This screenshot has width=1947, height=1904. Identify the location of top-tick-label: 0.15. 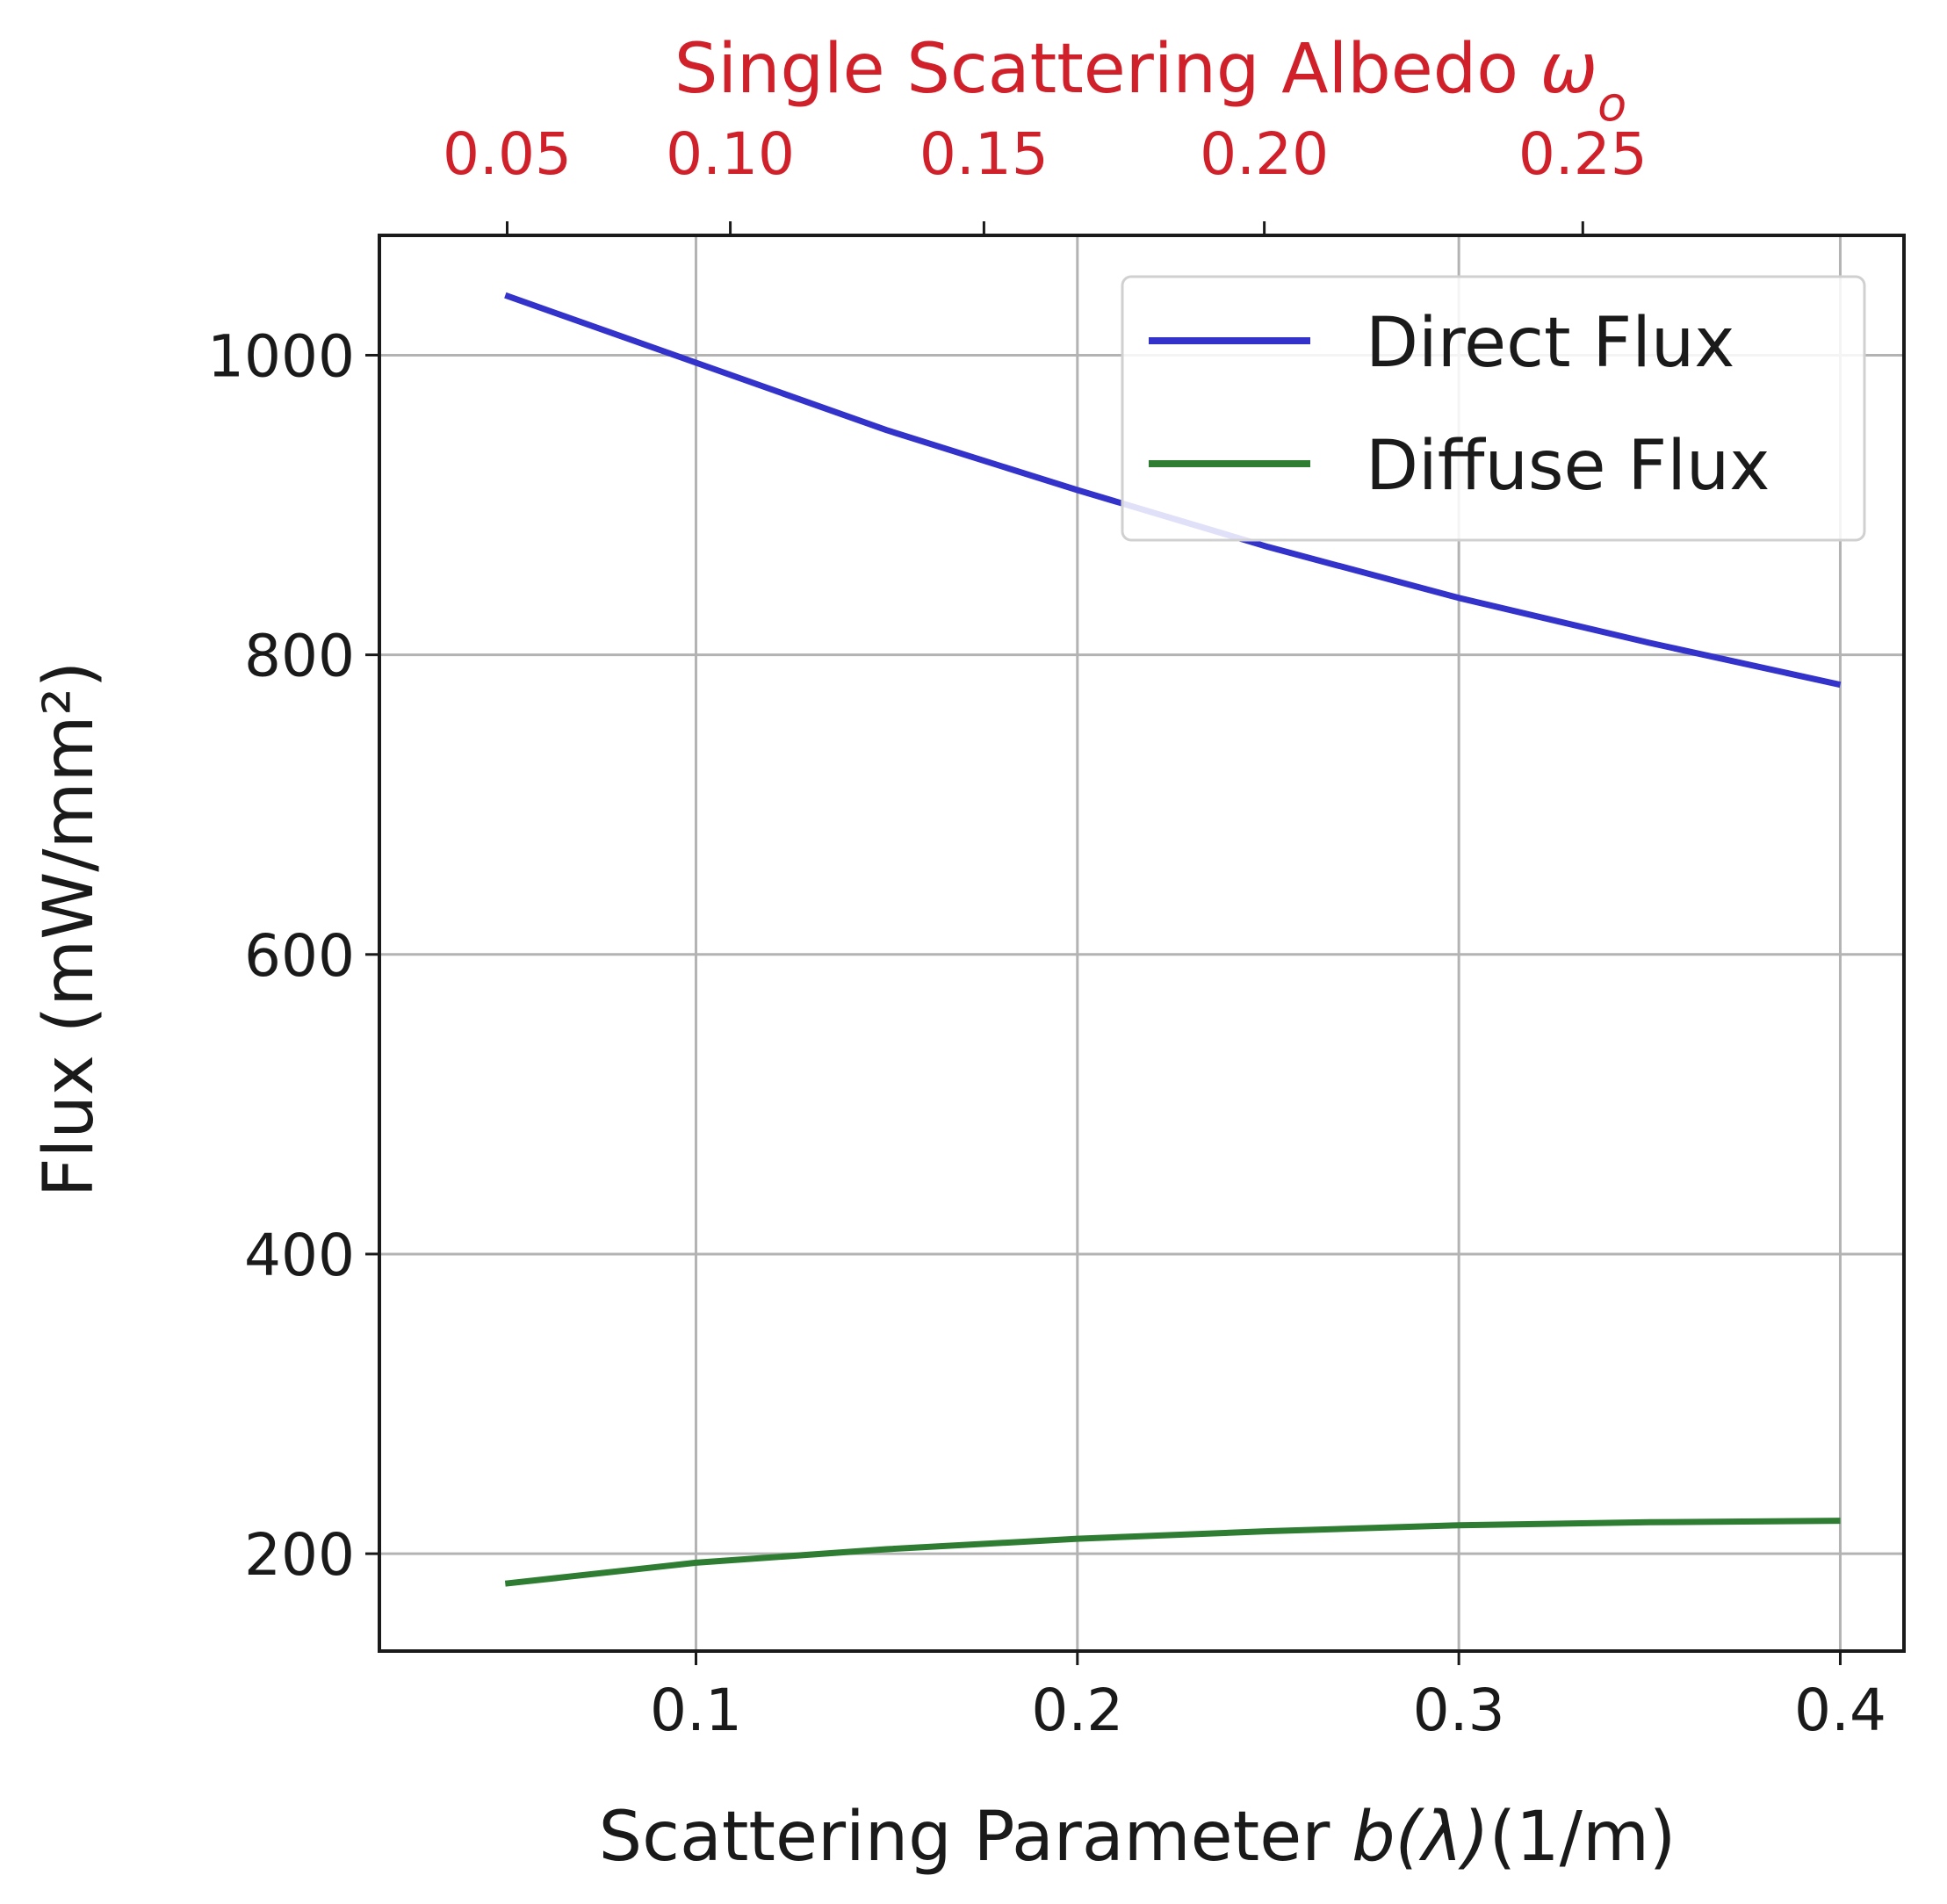
(984, 154).